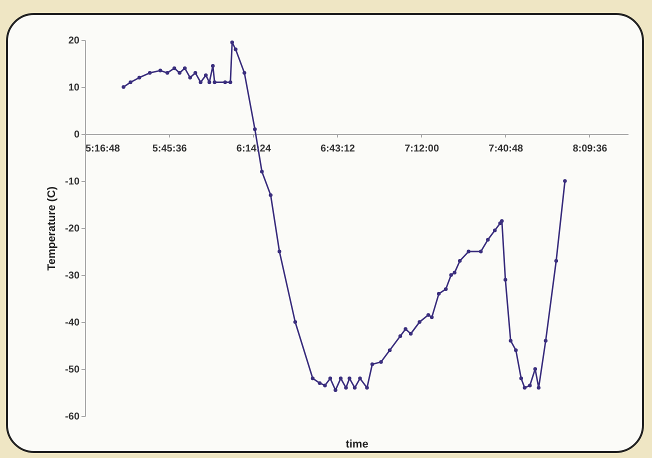 This screenshot has height=458, width=652. What do you see at coordinates (357, 444) in the screenshot?
I see `x-axis-title: time` at bounding box center [357, 444].